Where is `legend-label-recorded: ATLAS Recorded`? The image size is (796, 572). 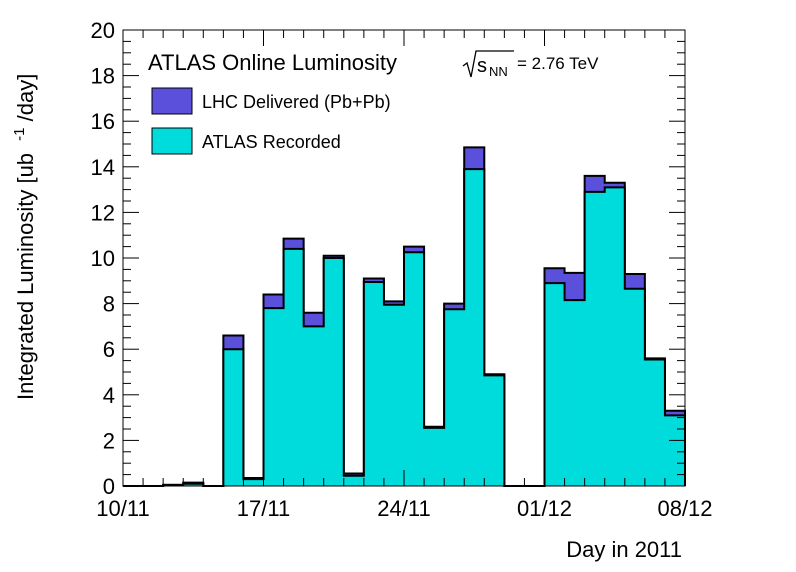 legend-label-recorded: ATLAS Recorded is located at coordinates (271, 142).